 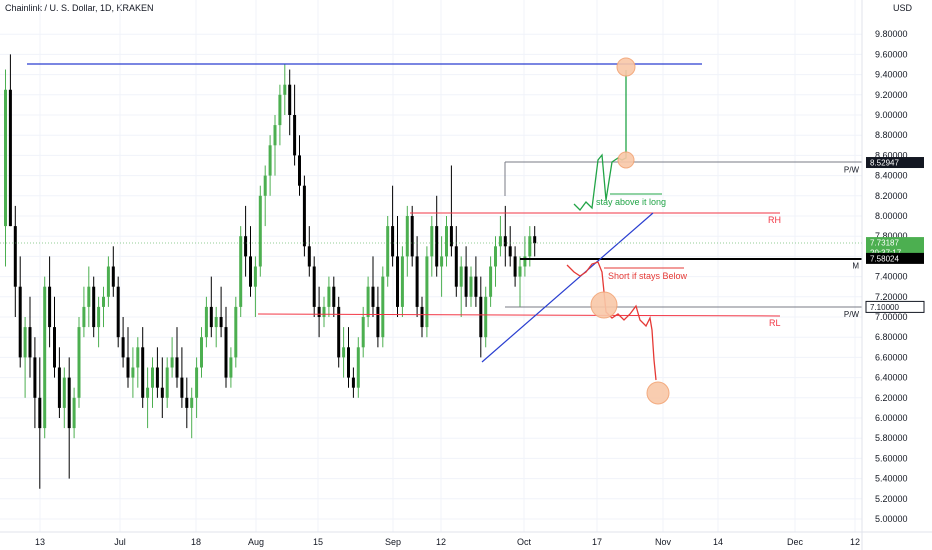 What do you see at coordinates (884, 243) in the screenshot?
I see `price-tag-value: 7.73187` at bounding box center [884, 243].